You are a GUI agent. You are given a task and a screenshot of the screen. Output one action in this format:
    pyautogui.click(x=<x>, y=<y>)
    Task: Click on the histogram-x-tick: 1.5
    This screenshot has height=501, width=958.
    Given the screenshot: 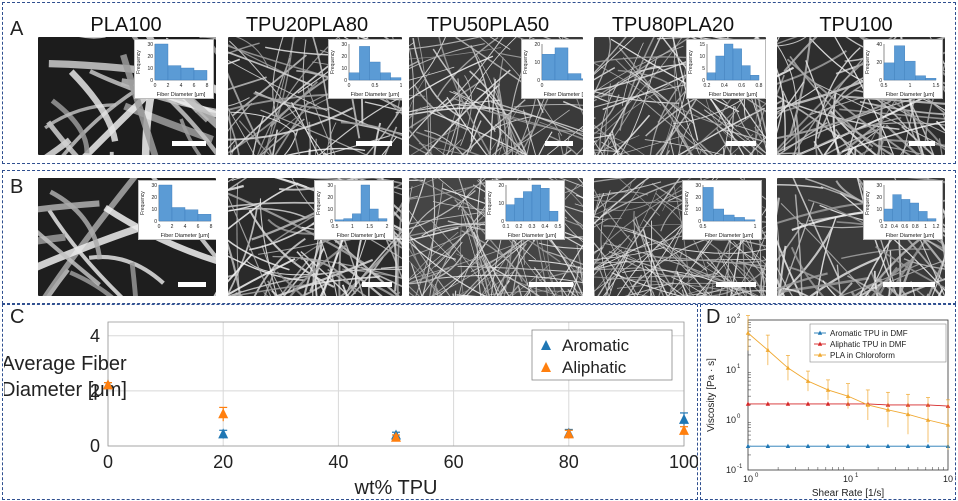 What is the action you would take?
    pyautogui.click(x=936, y=86)
    